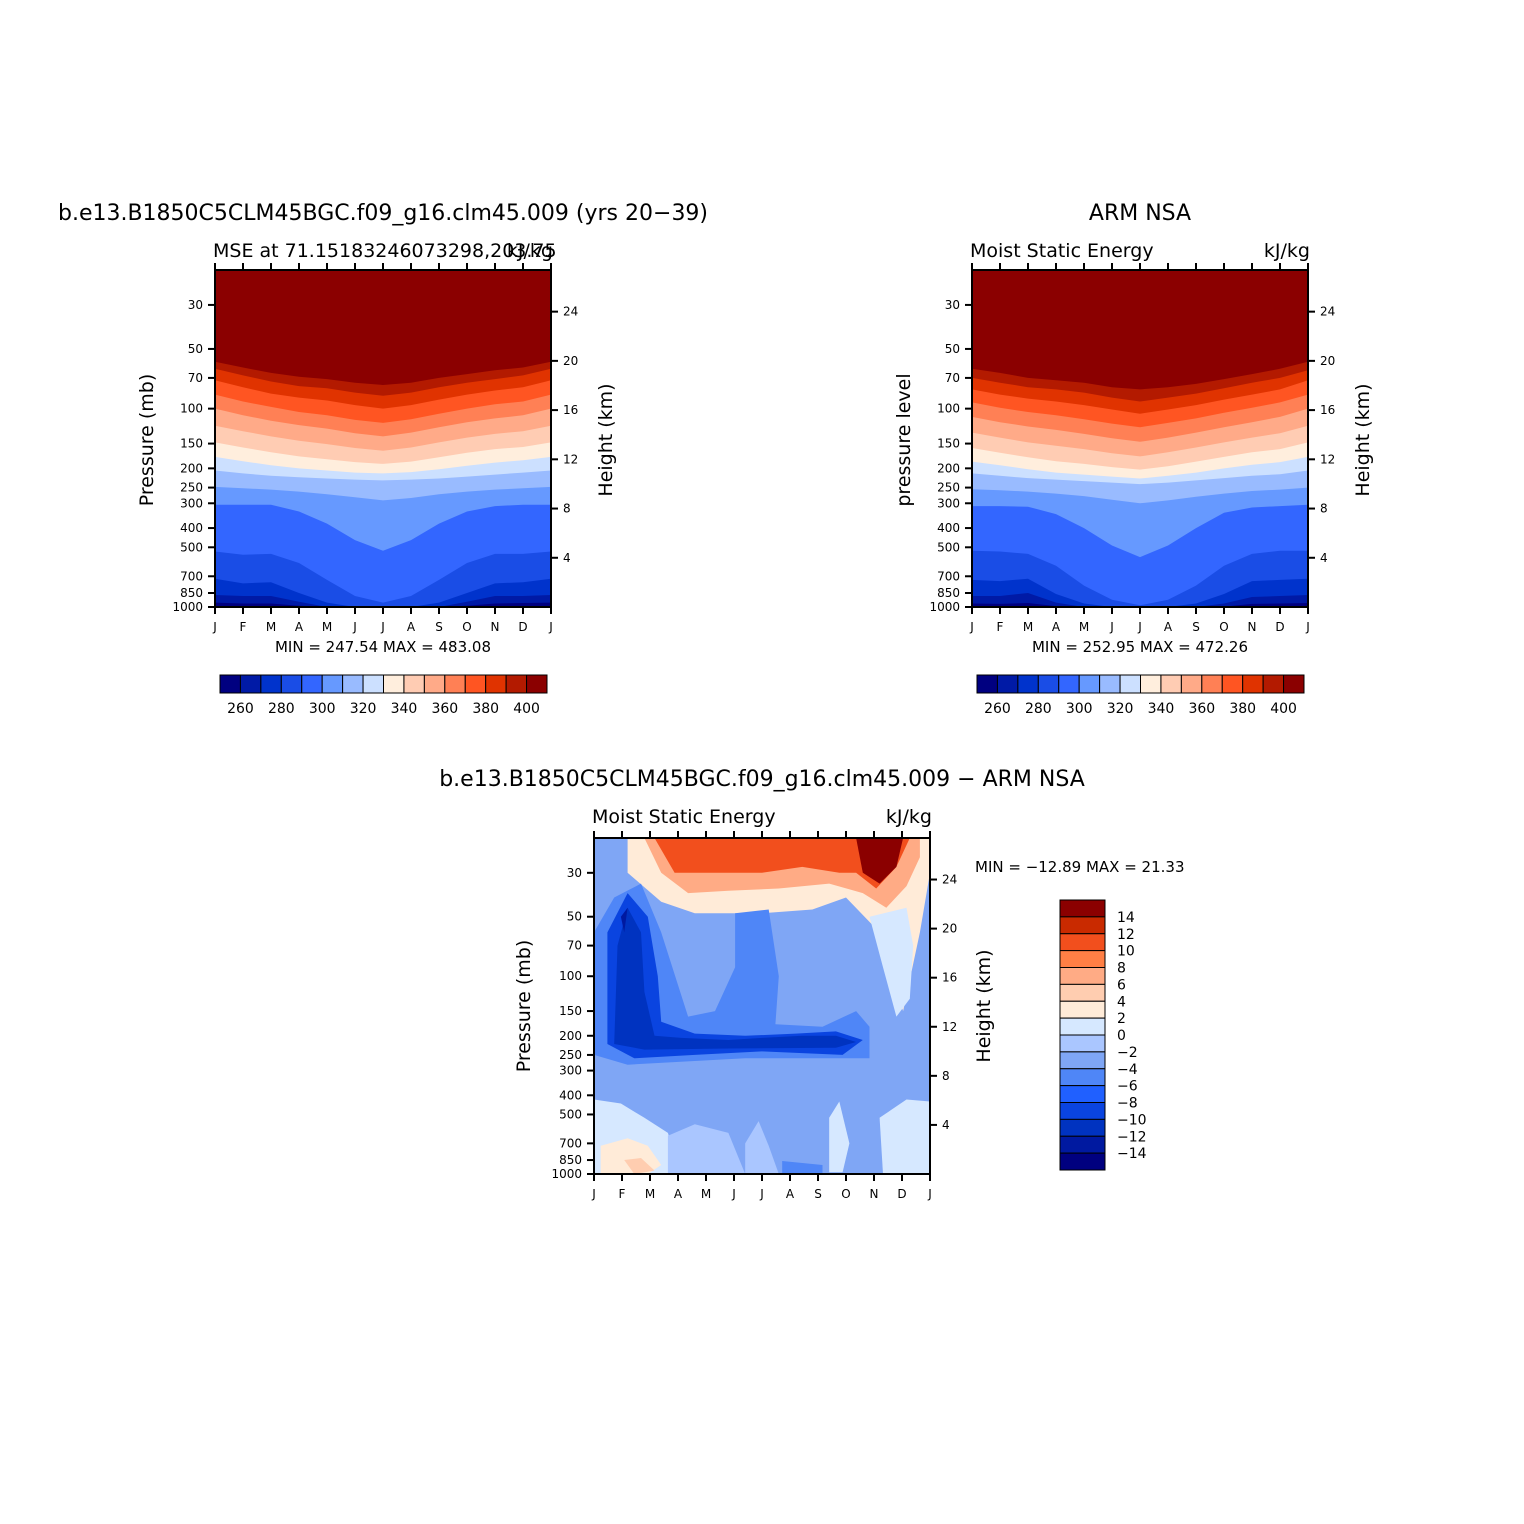 Image resolution: width=1524 pixels, height=1524 pixels. I want to click on colorbar-label: 260, so click(997, 709).